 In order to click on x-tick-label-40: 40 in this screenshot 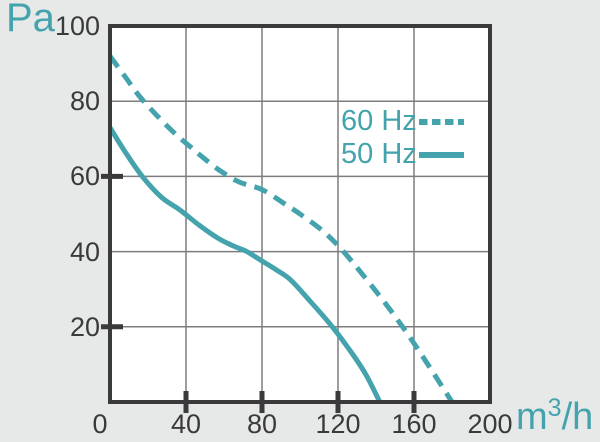, I will do `click(186, 424)`.